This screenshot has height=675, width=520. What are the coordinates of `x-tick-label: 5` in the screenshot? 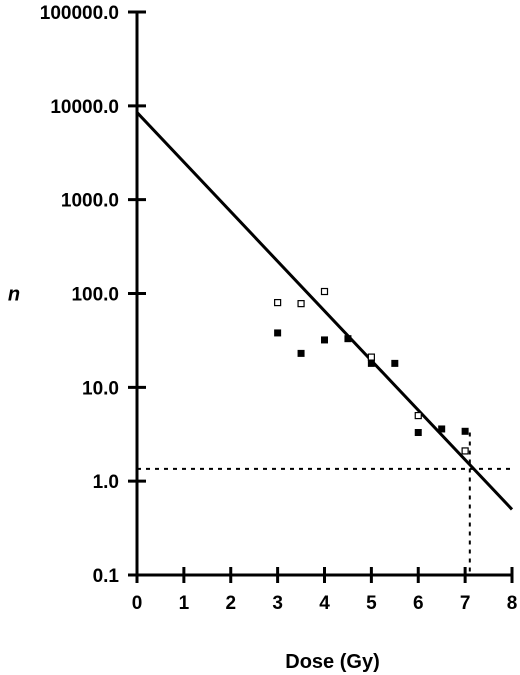 It's located at (371, 603).